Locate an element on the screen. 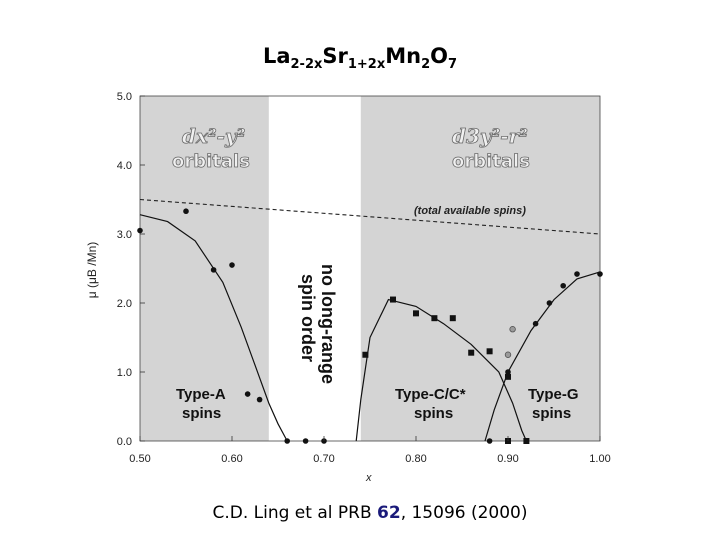 This screenshot has width=720, height=540. y-tick-label-1: 1.0 is located at coordinates (124, 373).